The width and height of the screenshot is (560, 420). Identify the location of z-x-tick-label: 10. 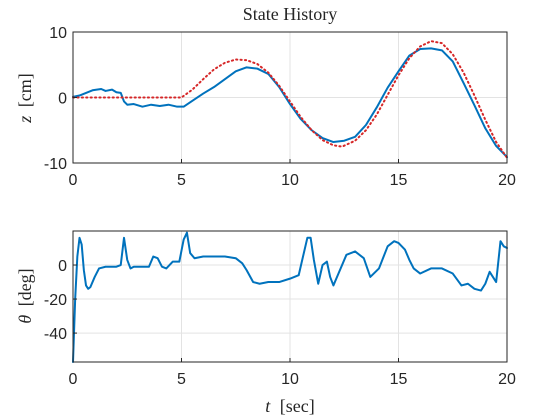
(290, 180).